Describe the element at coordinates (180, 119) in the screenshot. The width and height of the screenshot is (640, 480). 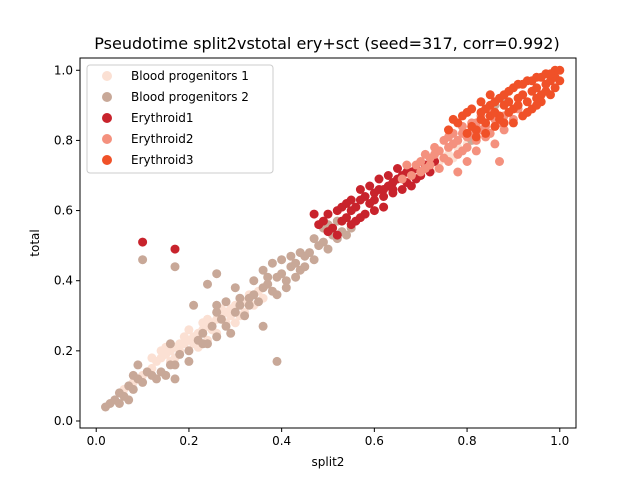
I see `legend-box` at that location.